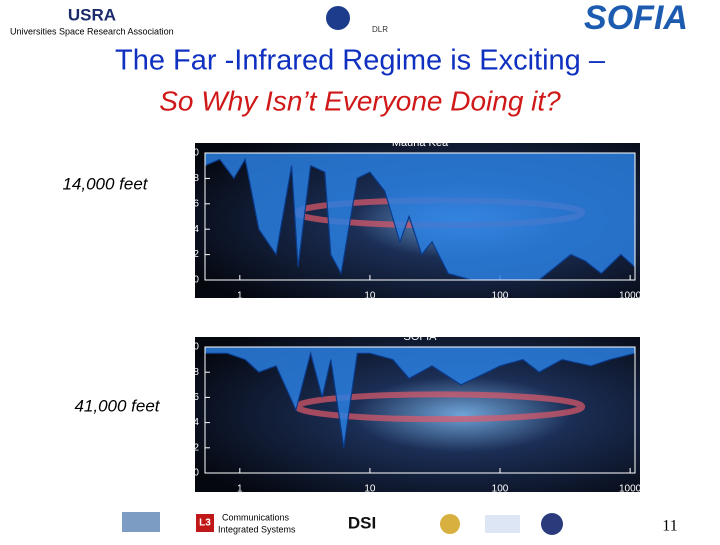  What do you see at coordinates (420, 143) in the screenshot?
I see `chart-title: Mauna Kea` at bounding box center [420, 143].